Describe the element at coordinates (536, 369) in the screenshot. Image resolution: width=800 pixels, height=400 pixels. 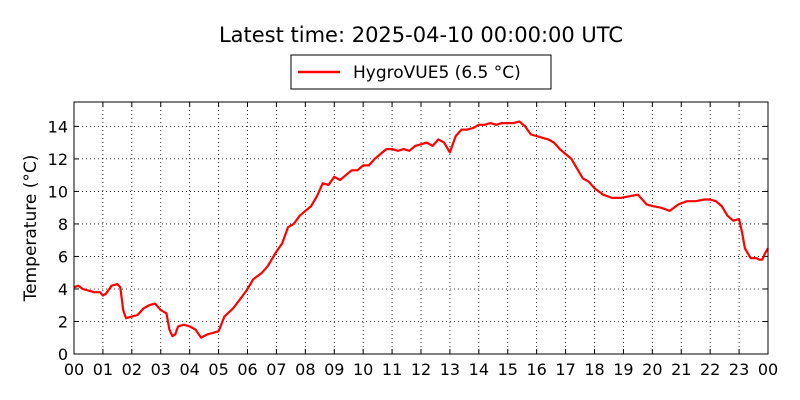
I see `x-tick-label: 16` at that location.